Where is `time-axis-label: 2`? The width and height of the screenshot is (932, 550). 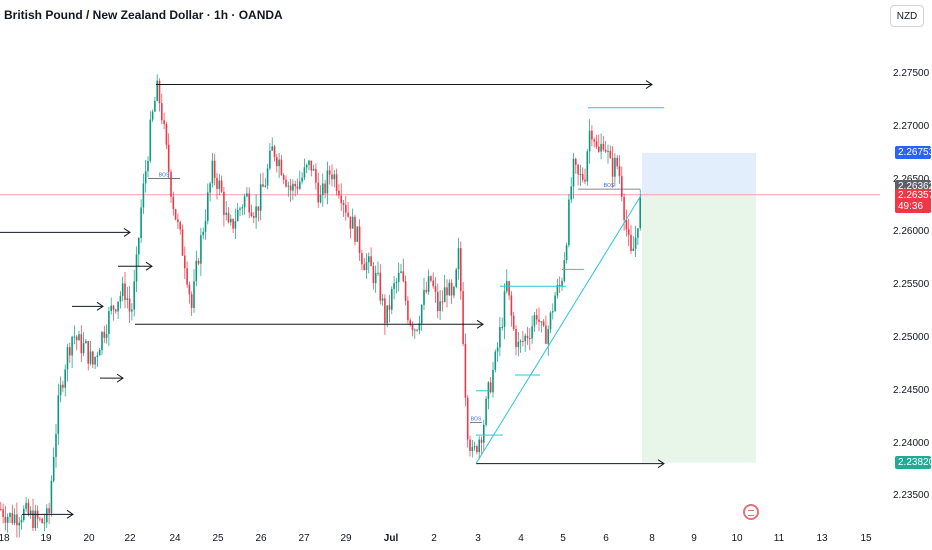
time-axis-label: 2 is located at coordinates (434, 538).